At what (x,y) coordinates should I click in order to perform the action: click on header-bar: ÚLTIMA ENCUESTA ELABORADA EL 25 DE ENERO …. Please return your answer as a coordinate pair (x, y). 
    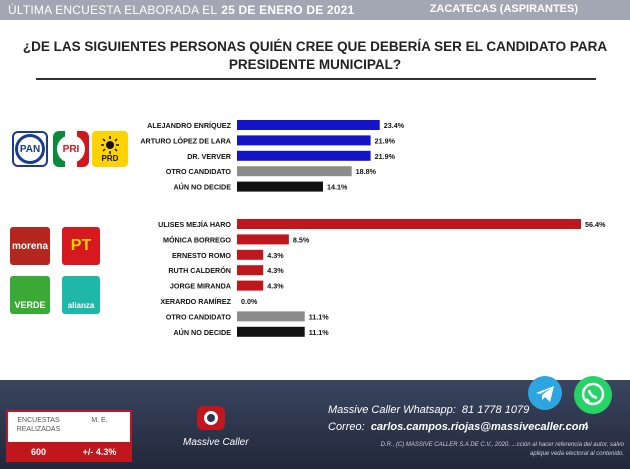
    Looking at the image, I should click on (315, 10).